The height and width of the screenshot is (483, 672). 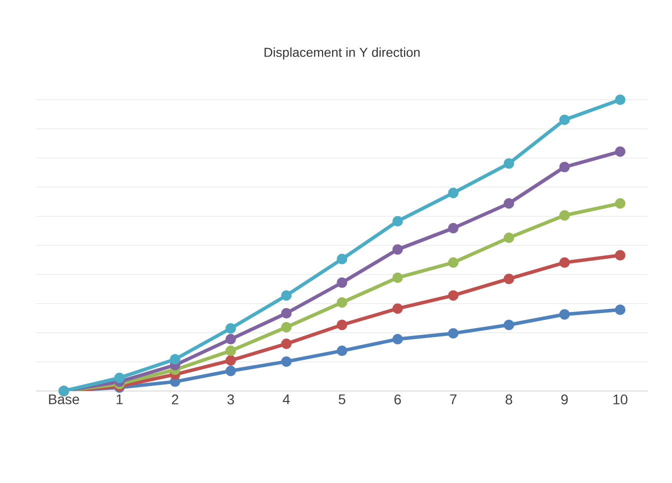 What do you see at coordinates (230, 399) in the screenshot?
I see `x-tick-label: 3` at bounding box center [230, 399].